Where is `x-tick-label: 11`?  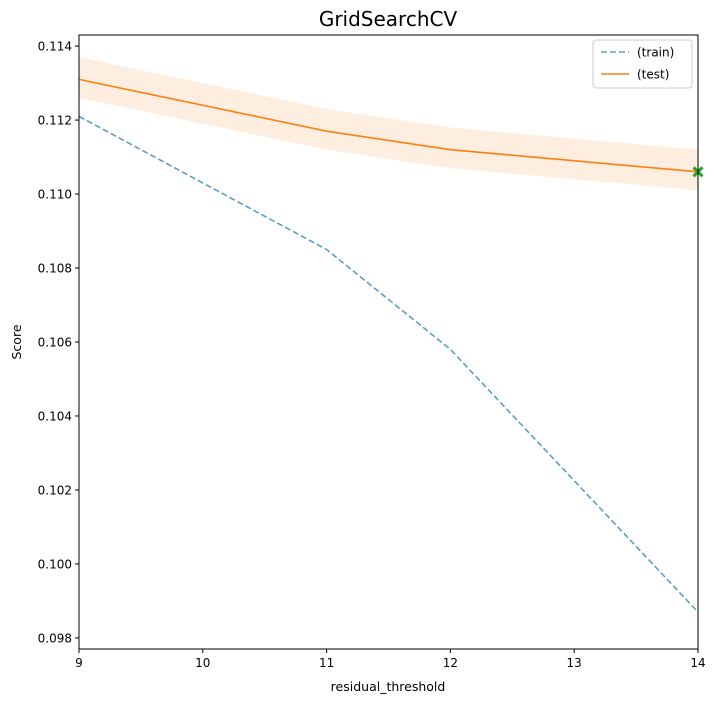 x-tick-label: 11 is located at coordinates (326, 663).